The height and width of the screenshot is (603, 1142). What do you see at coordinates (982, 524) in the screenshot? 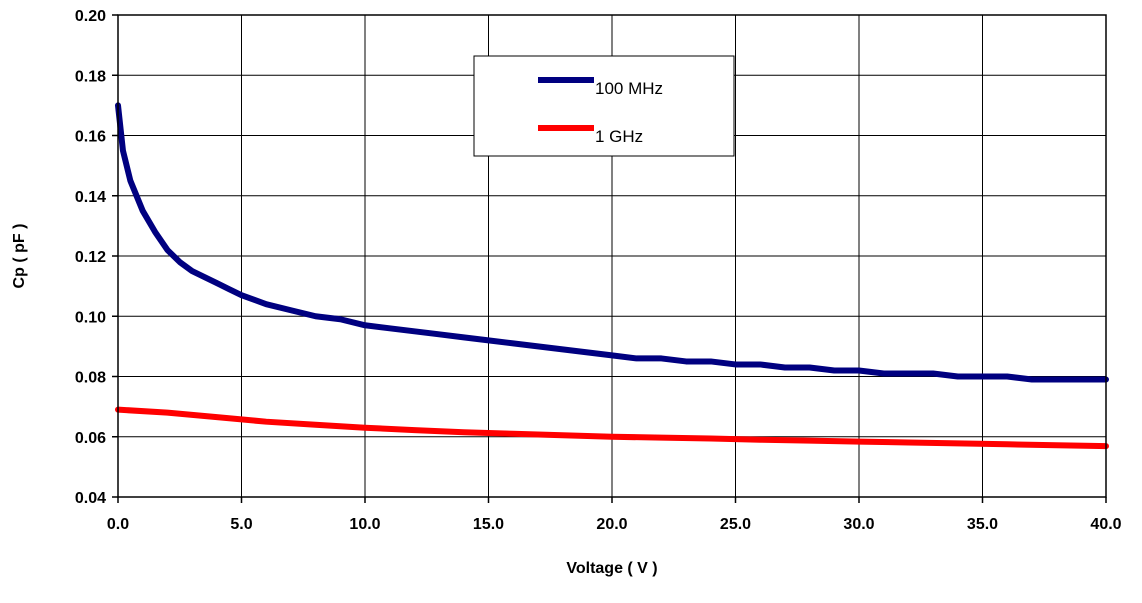
I see `x-tick-label: 35.0` at bounding box center [982, 524].